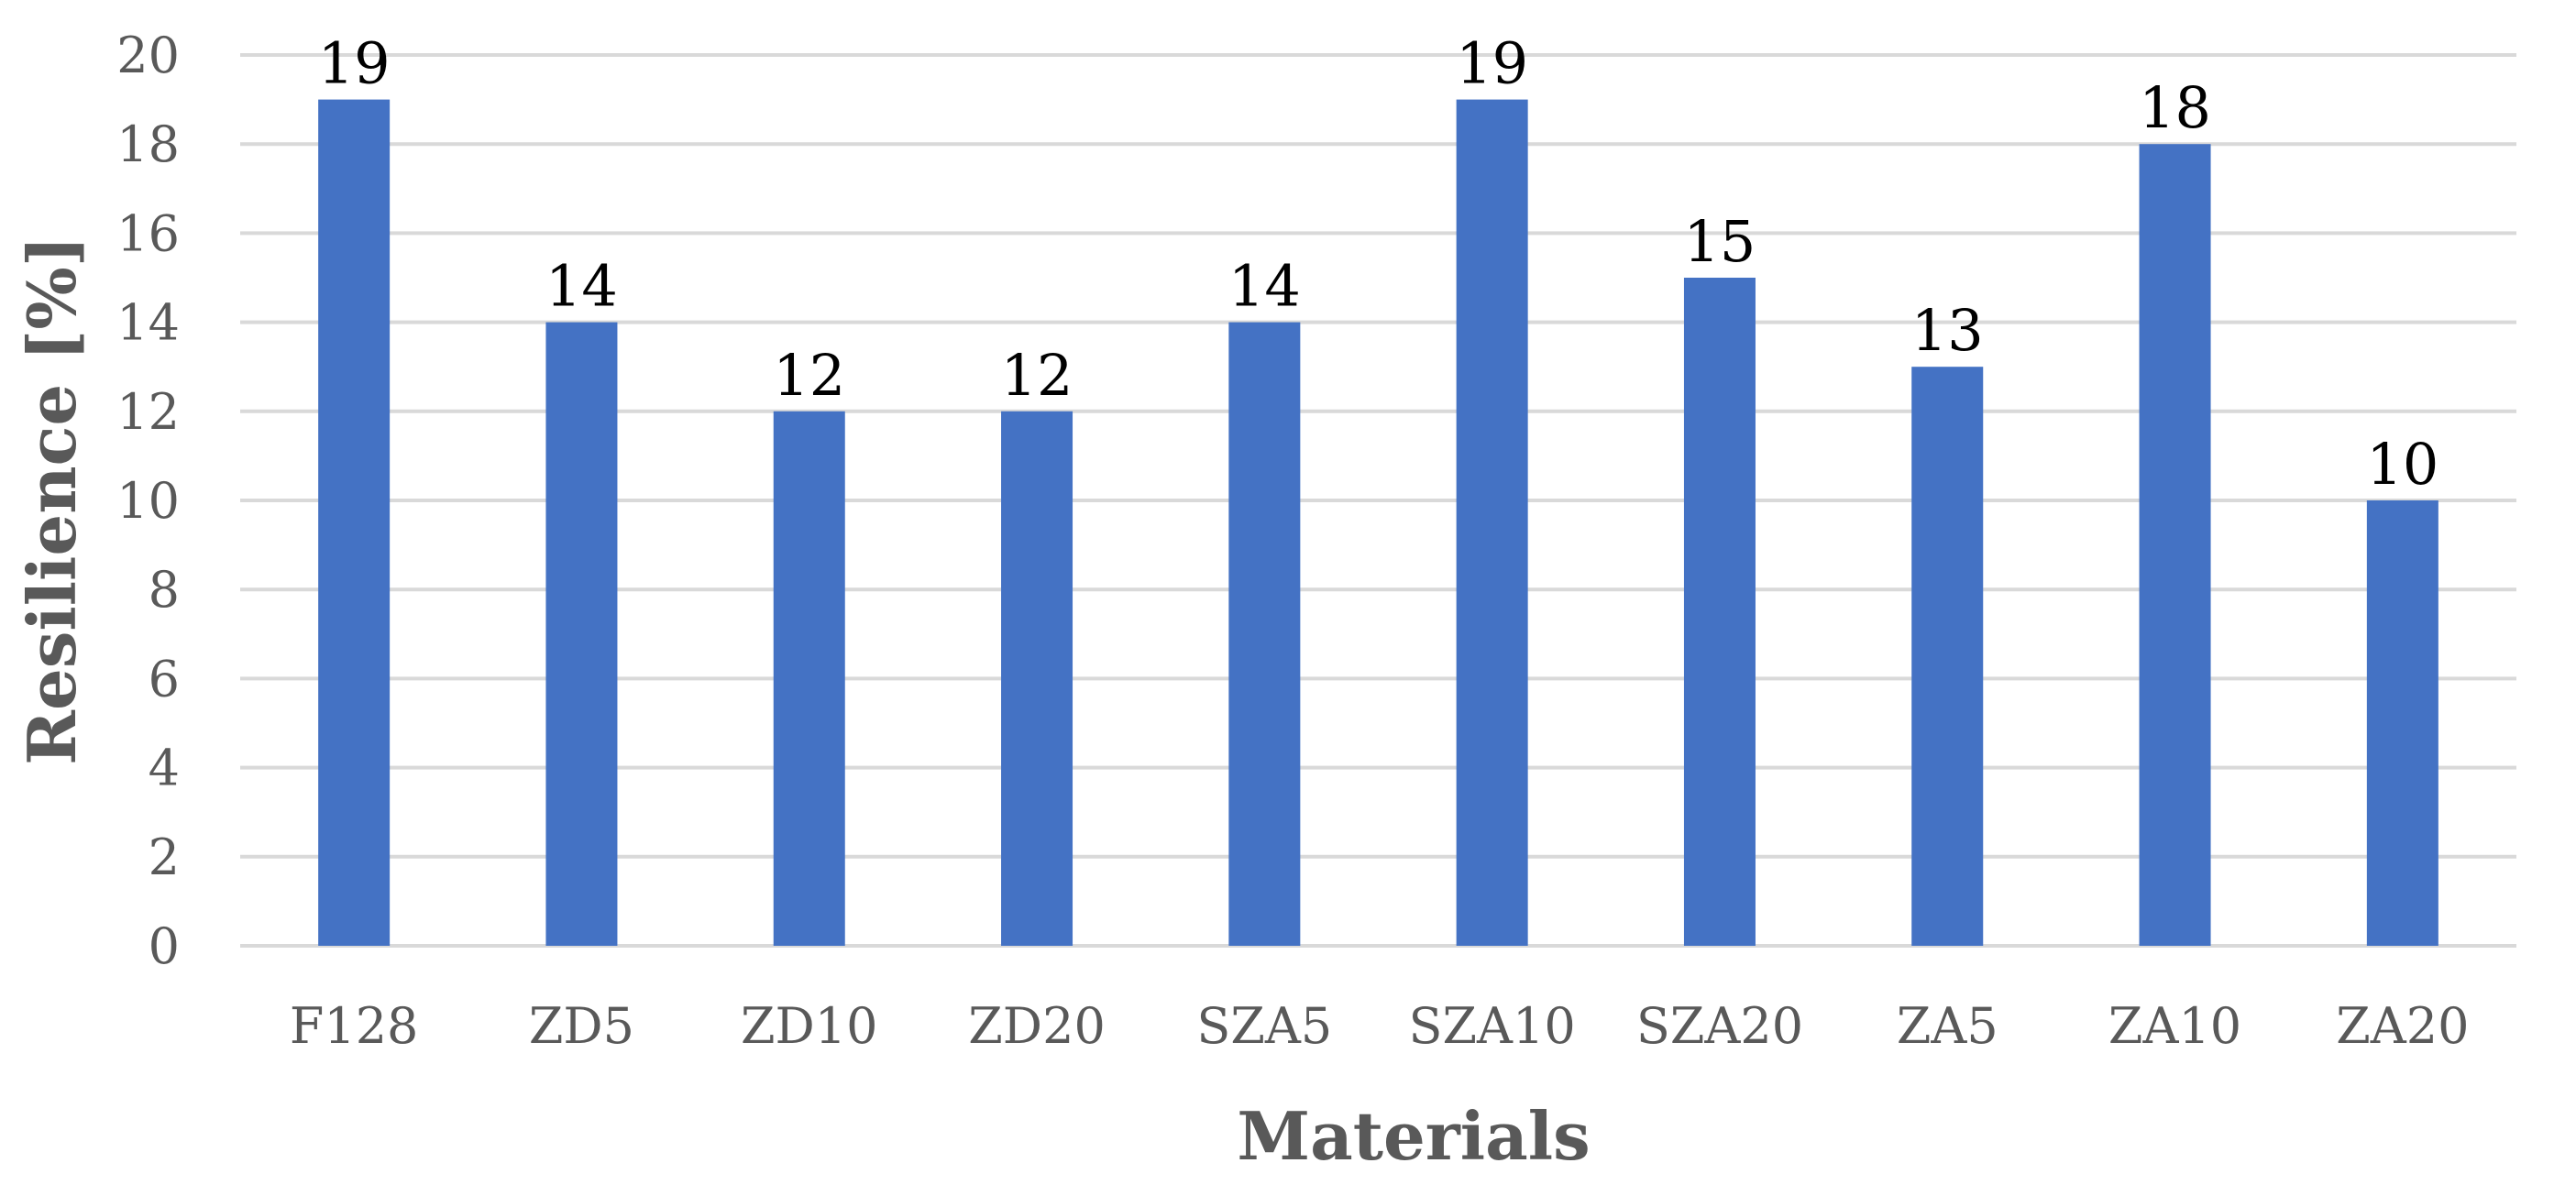 The image size is (2576, 1185). I want to click on data-label: 18, so click(2175, 107).